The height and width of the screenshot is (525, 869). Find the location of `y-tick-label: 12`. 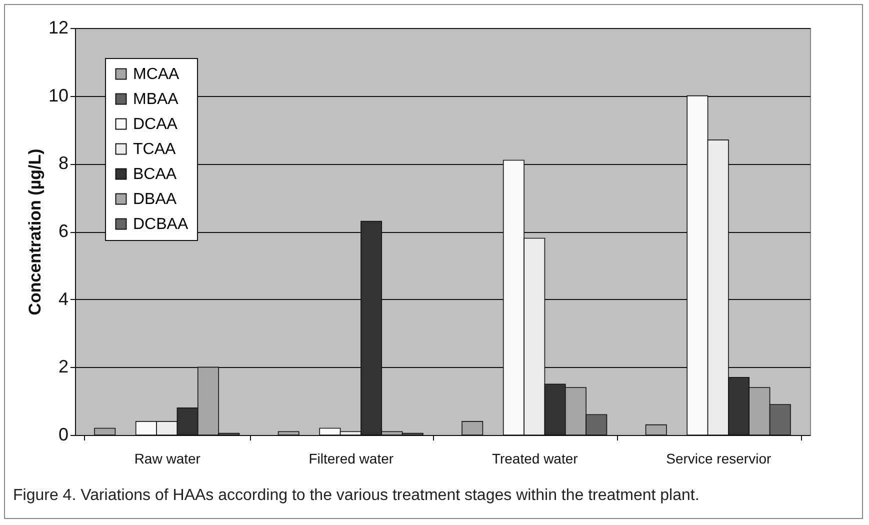

y-tick-label: 12 is located at coordinates (58, 28).